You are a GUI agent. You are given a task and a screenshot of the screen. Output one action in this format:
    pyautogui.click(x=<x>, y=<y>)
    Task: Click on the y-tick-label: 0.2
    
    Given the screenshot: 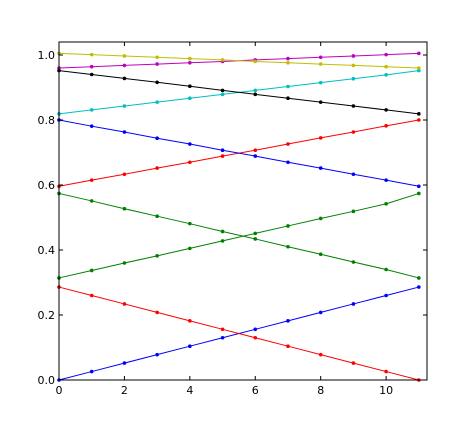 What is the action you would take?
    pyautogui.click(x=47, y=315)
    